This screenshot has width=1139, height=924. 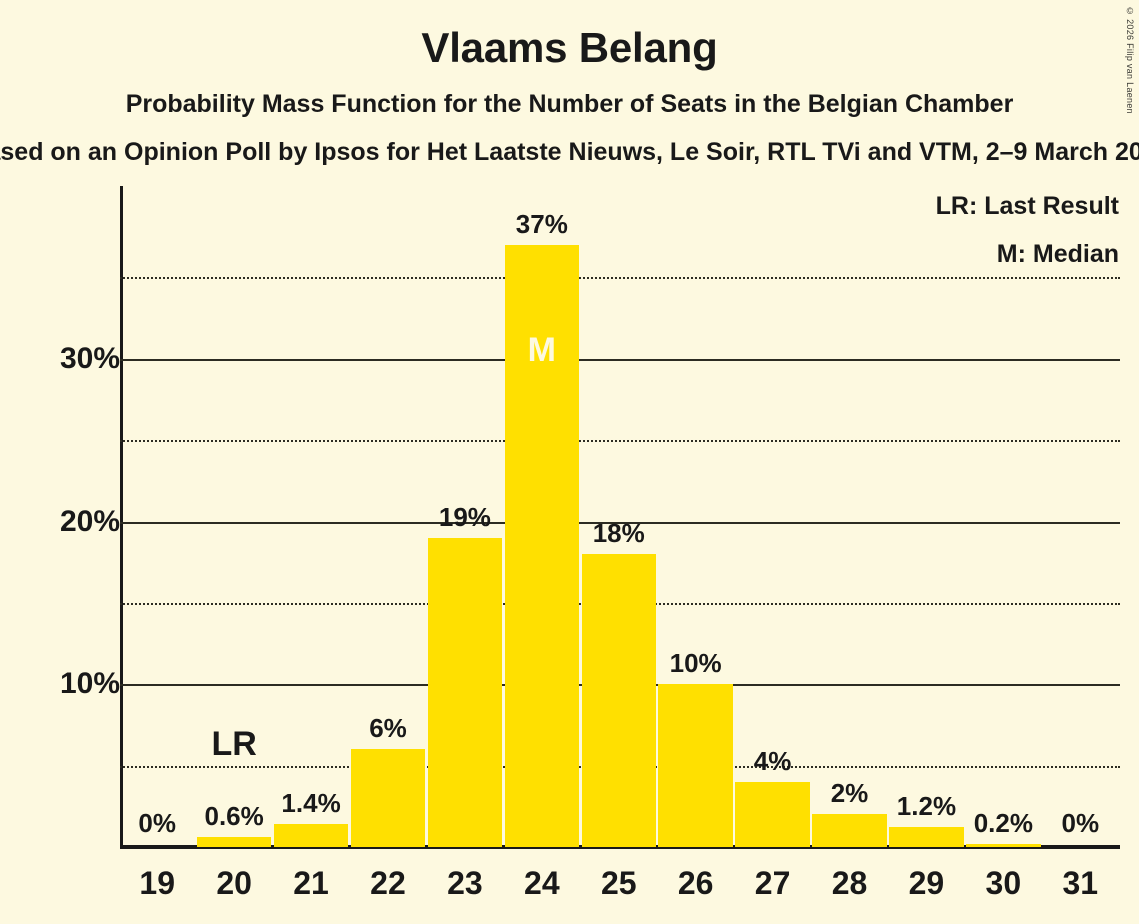 What do you see at coordinates (620, 847) in the screenshot?
I see `x-axis-line` at bounding box center [620, 847].